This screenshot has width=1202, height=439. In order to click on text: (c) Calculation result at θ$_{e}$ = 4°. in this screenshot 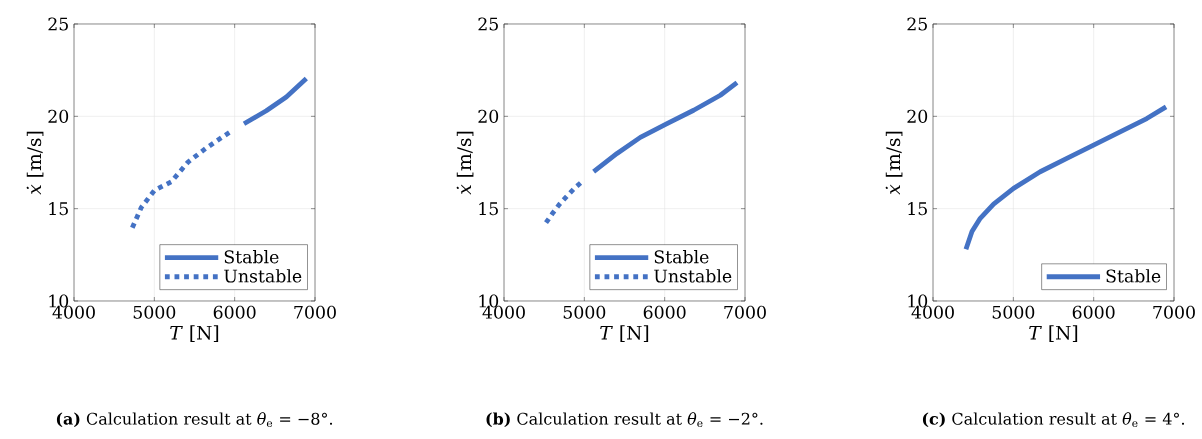, I will do `click(1053, 420)`.